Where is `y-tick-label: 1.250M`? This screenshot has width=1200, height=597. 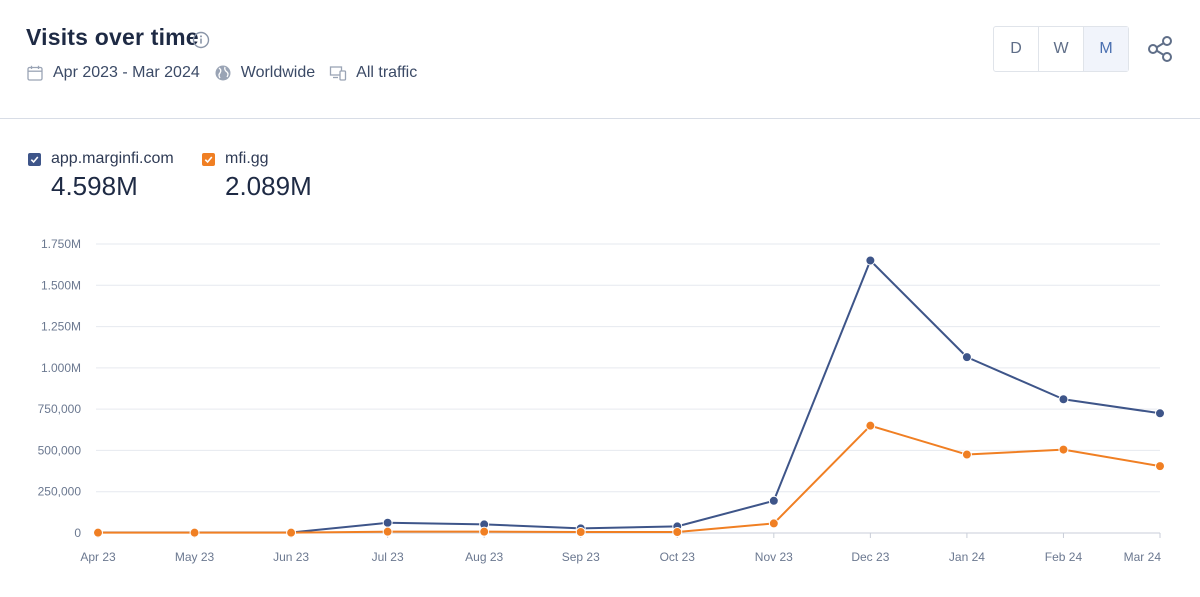
y-tick-label: 1.250M is located at coordinates (61, 327).